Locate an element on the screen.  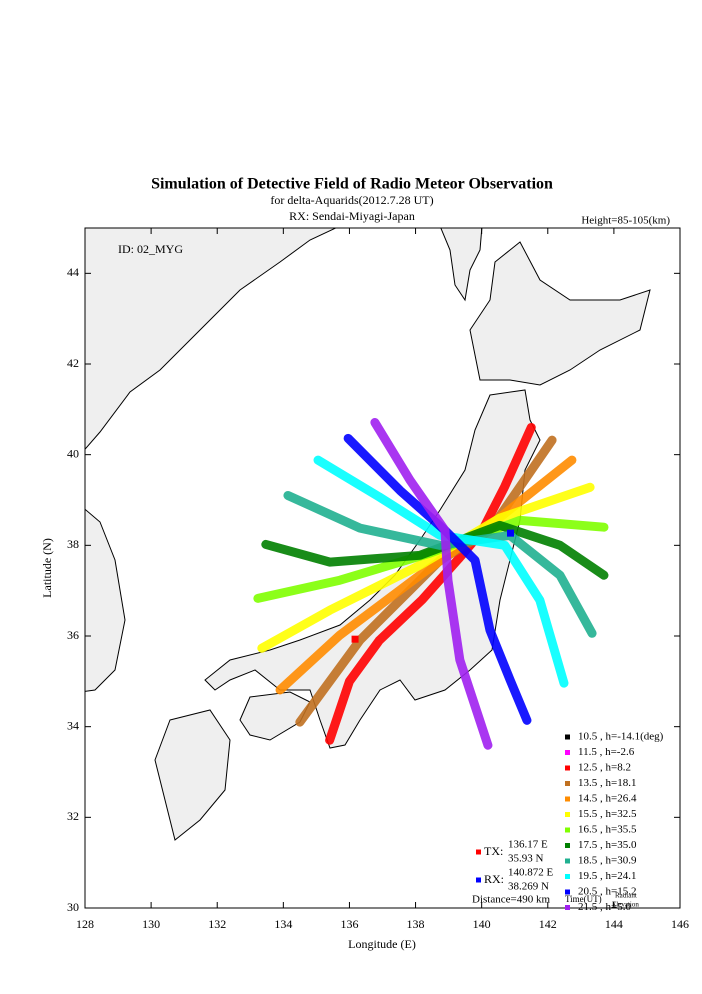
legend-label: 18.5 , h=30.9 is located at coordinates (607, 861).